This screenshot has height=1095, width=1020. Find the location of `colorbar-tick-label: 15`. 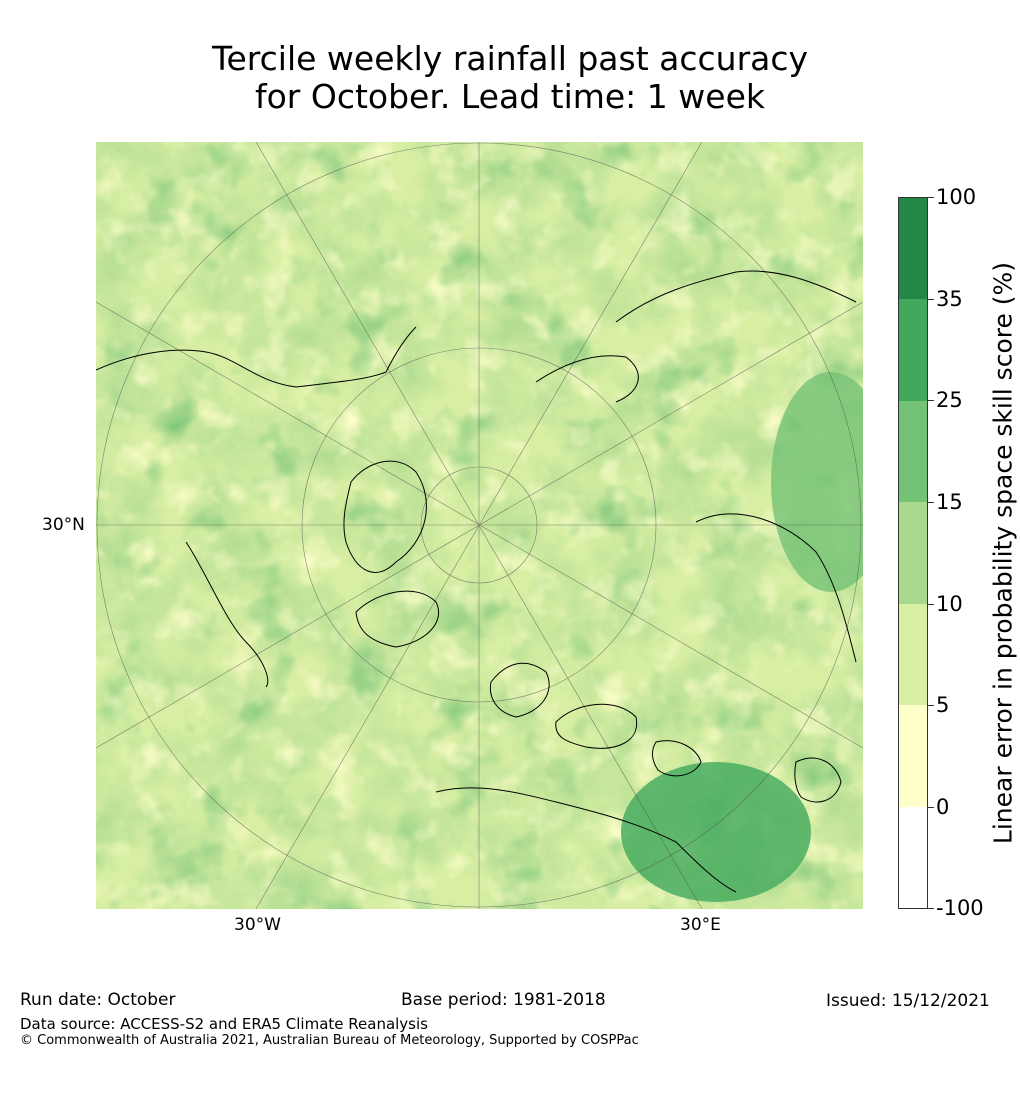

colorbar-tick-label: 15 is located at coordinates (949, 502).